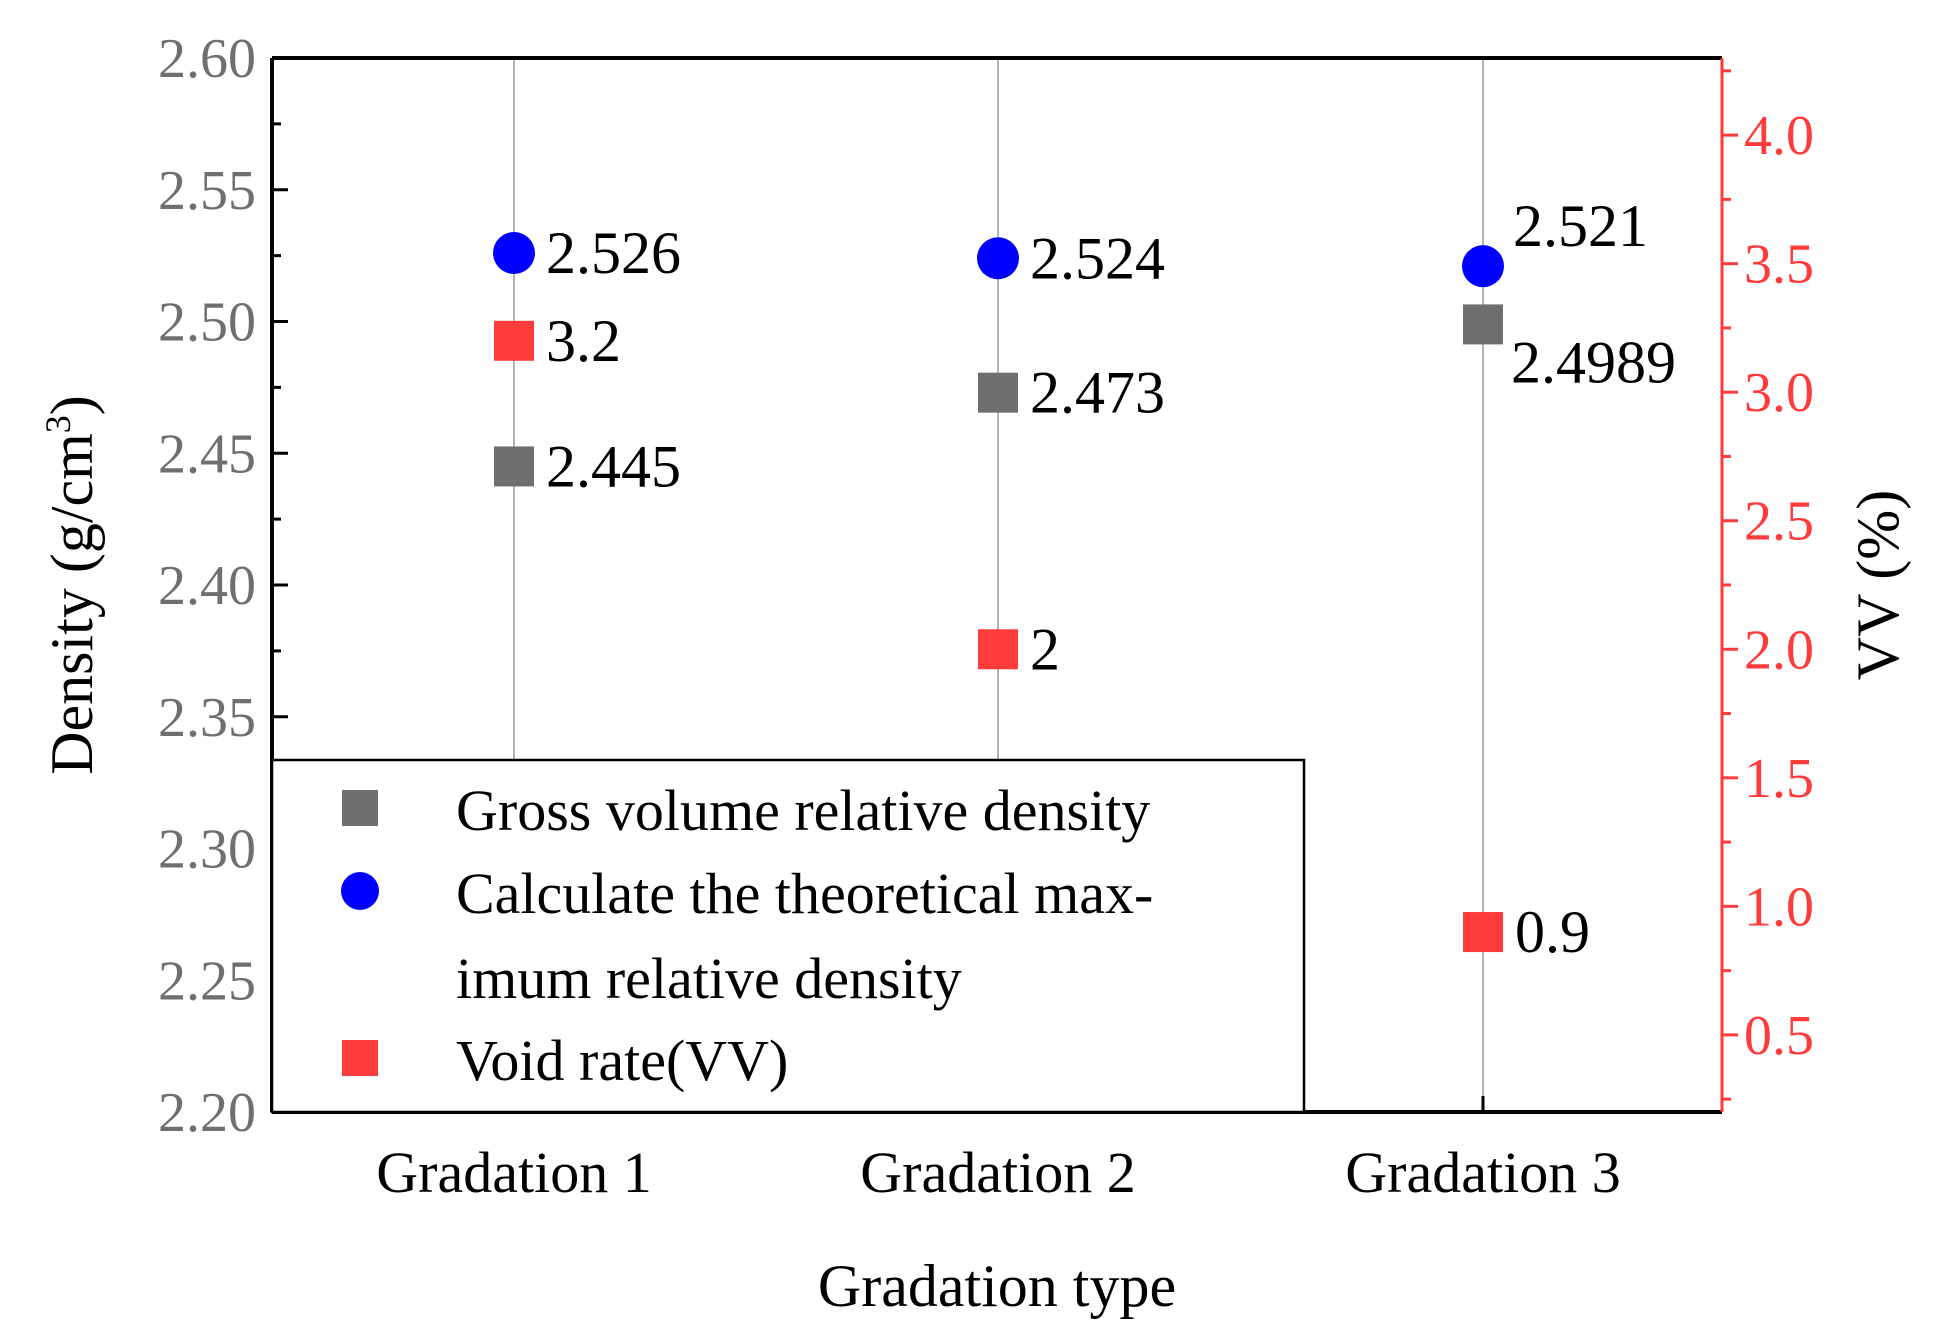  What do you see at coordinates (207, 454) in the screenshot?
I see `left-tick-label: 2.45` at bounding box center [207, 454].